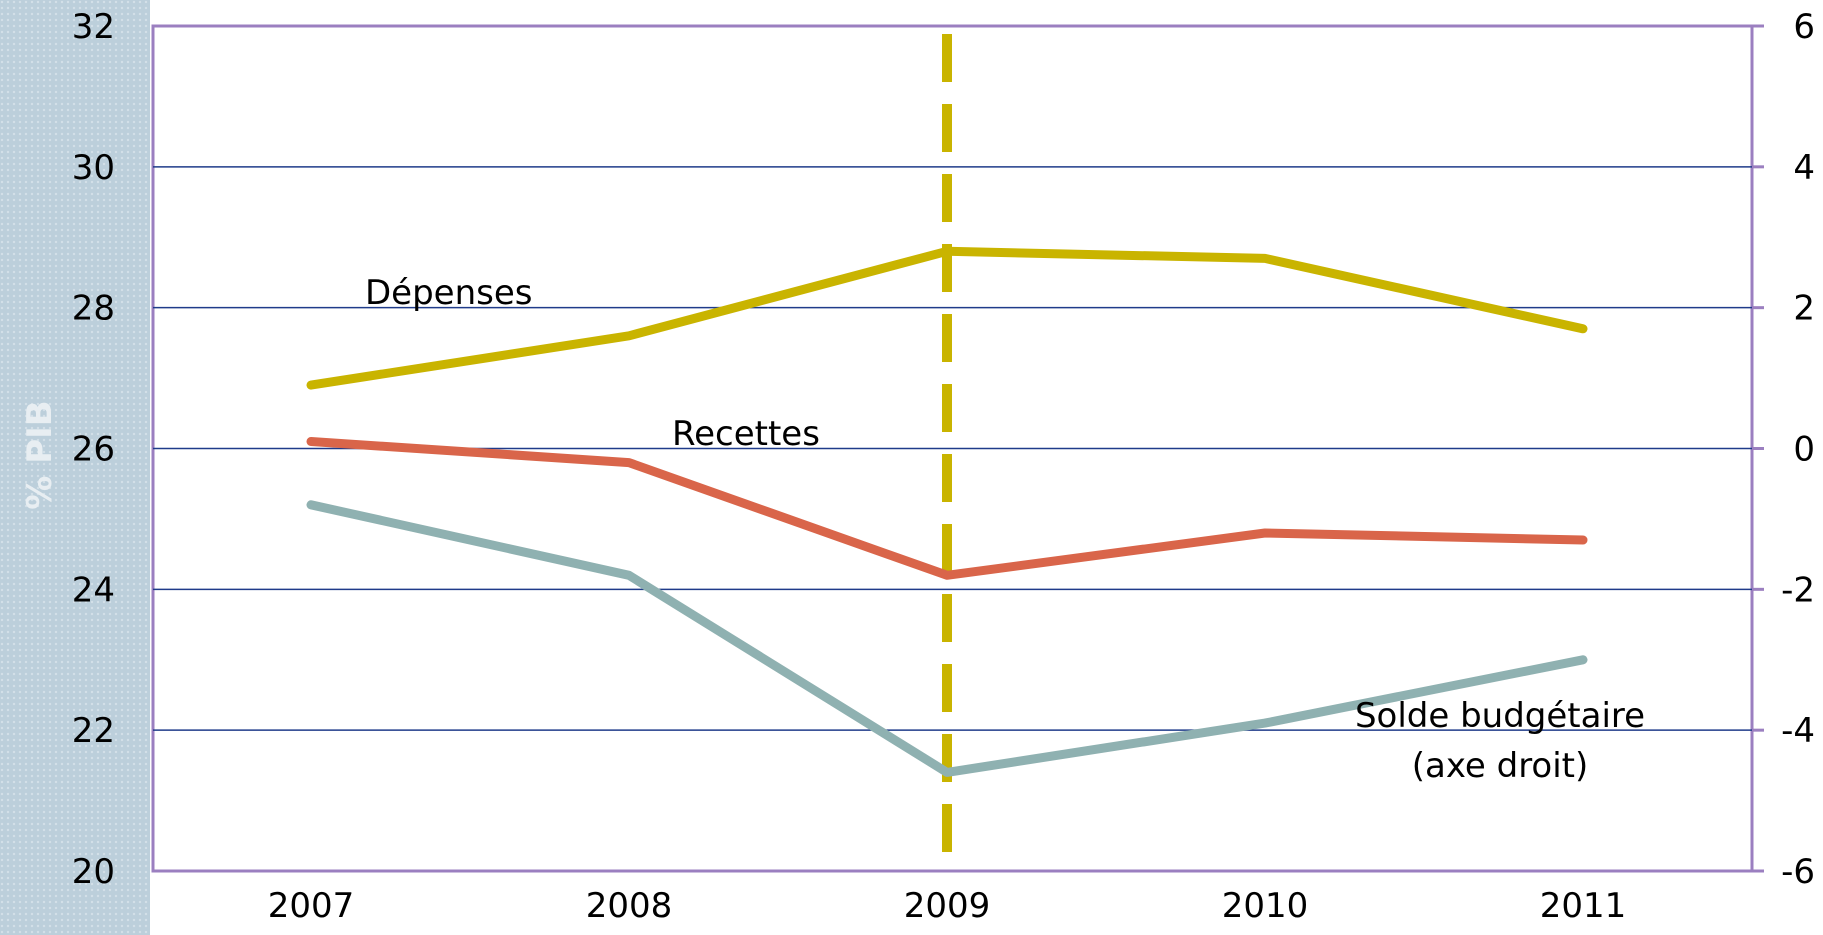 Image resolution: width=1823 pixels, height=935 pixels. Describe the element at coordinates (1500, 766) in the screenshot. I see `annotation-solde-line2: (axe droit)` at that location.